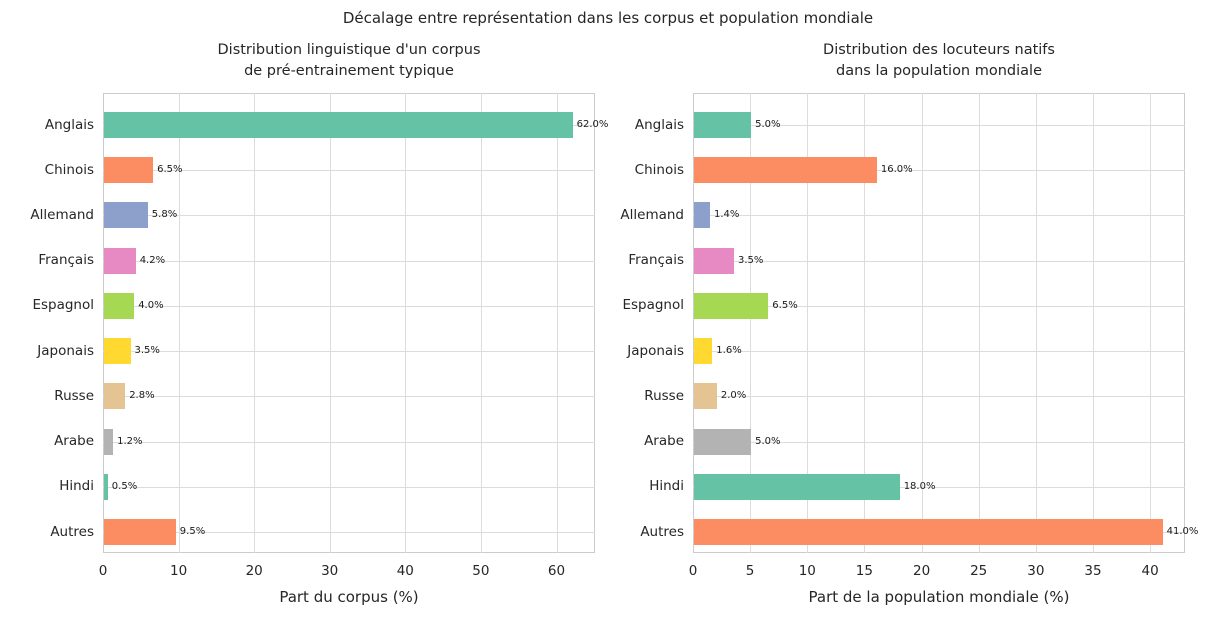 This screenshot has width=1216, height=620. Describe the element at coordinates (120, 260) in the screenshot. I see `bar-francais` at that location.